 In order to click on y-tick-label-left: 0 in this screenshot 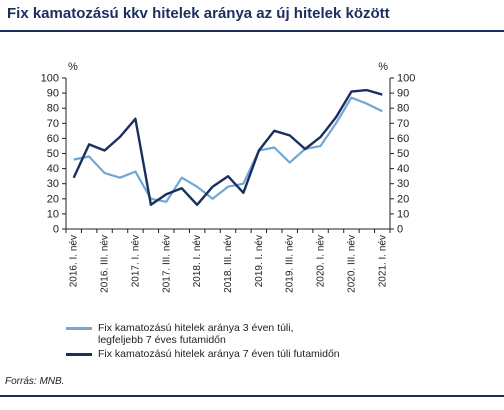, I will do `click(56, 230)`.